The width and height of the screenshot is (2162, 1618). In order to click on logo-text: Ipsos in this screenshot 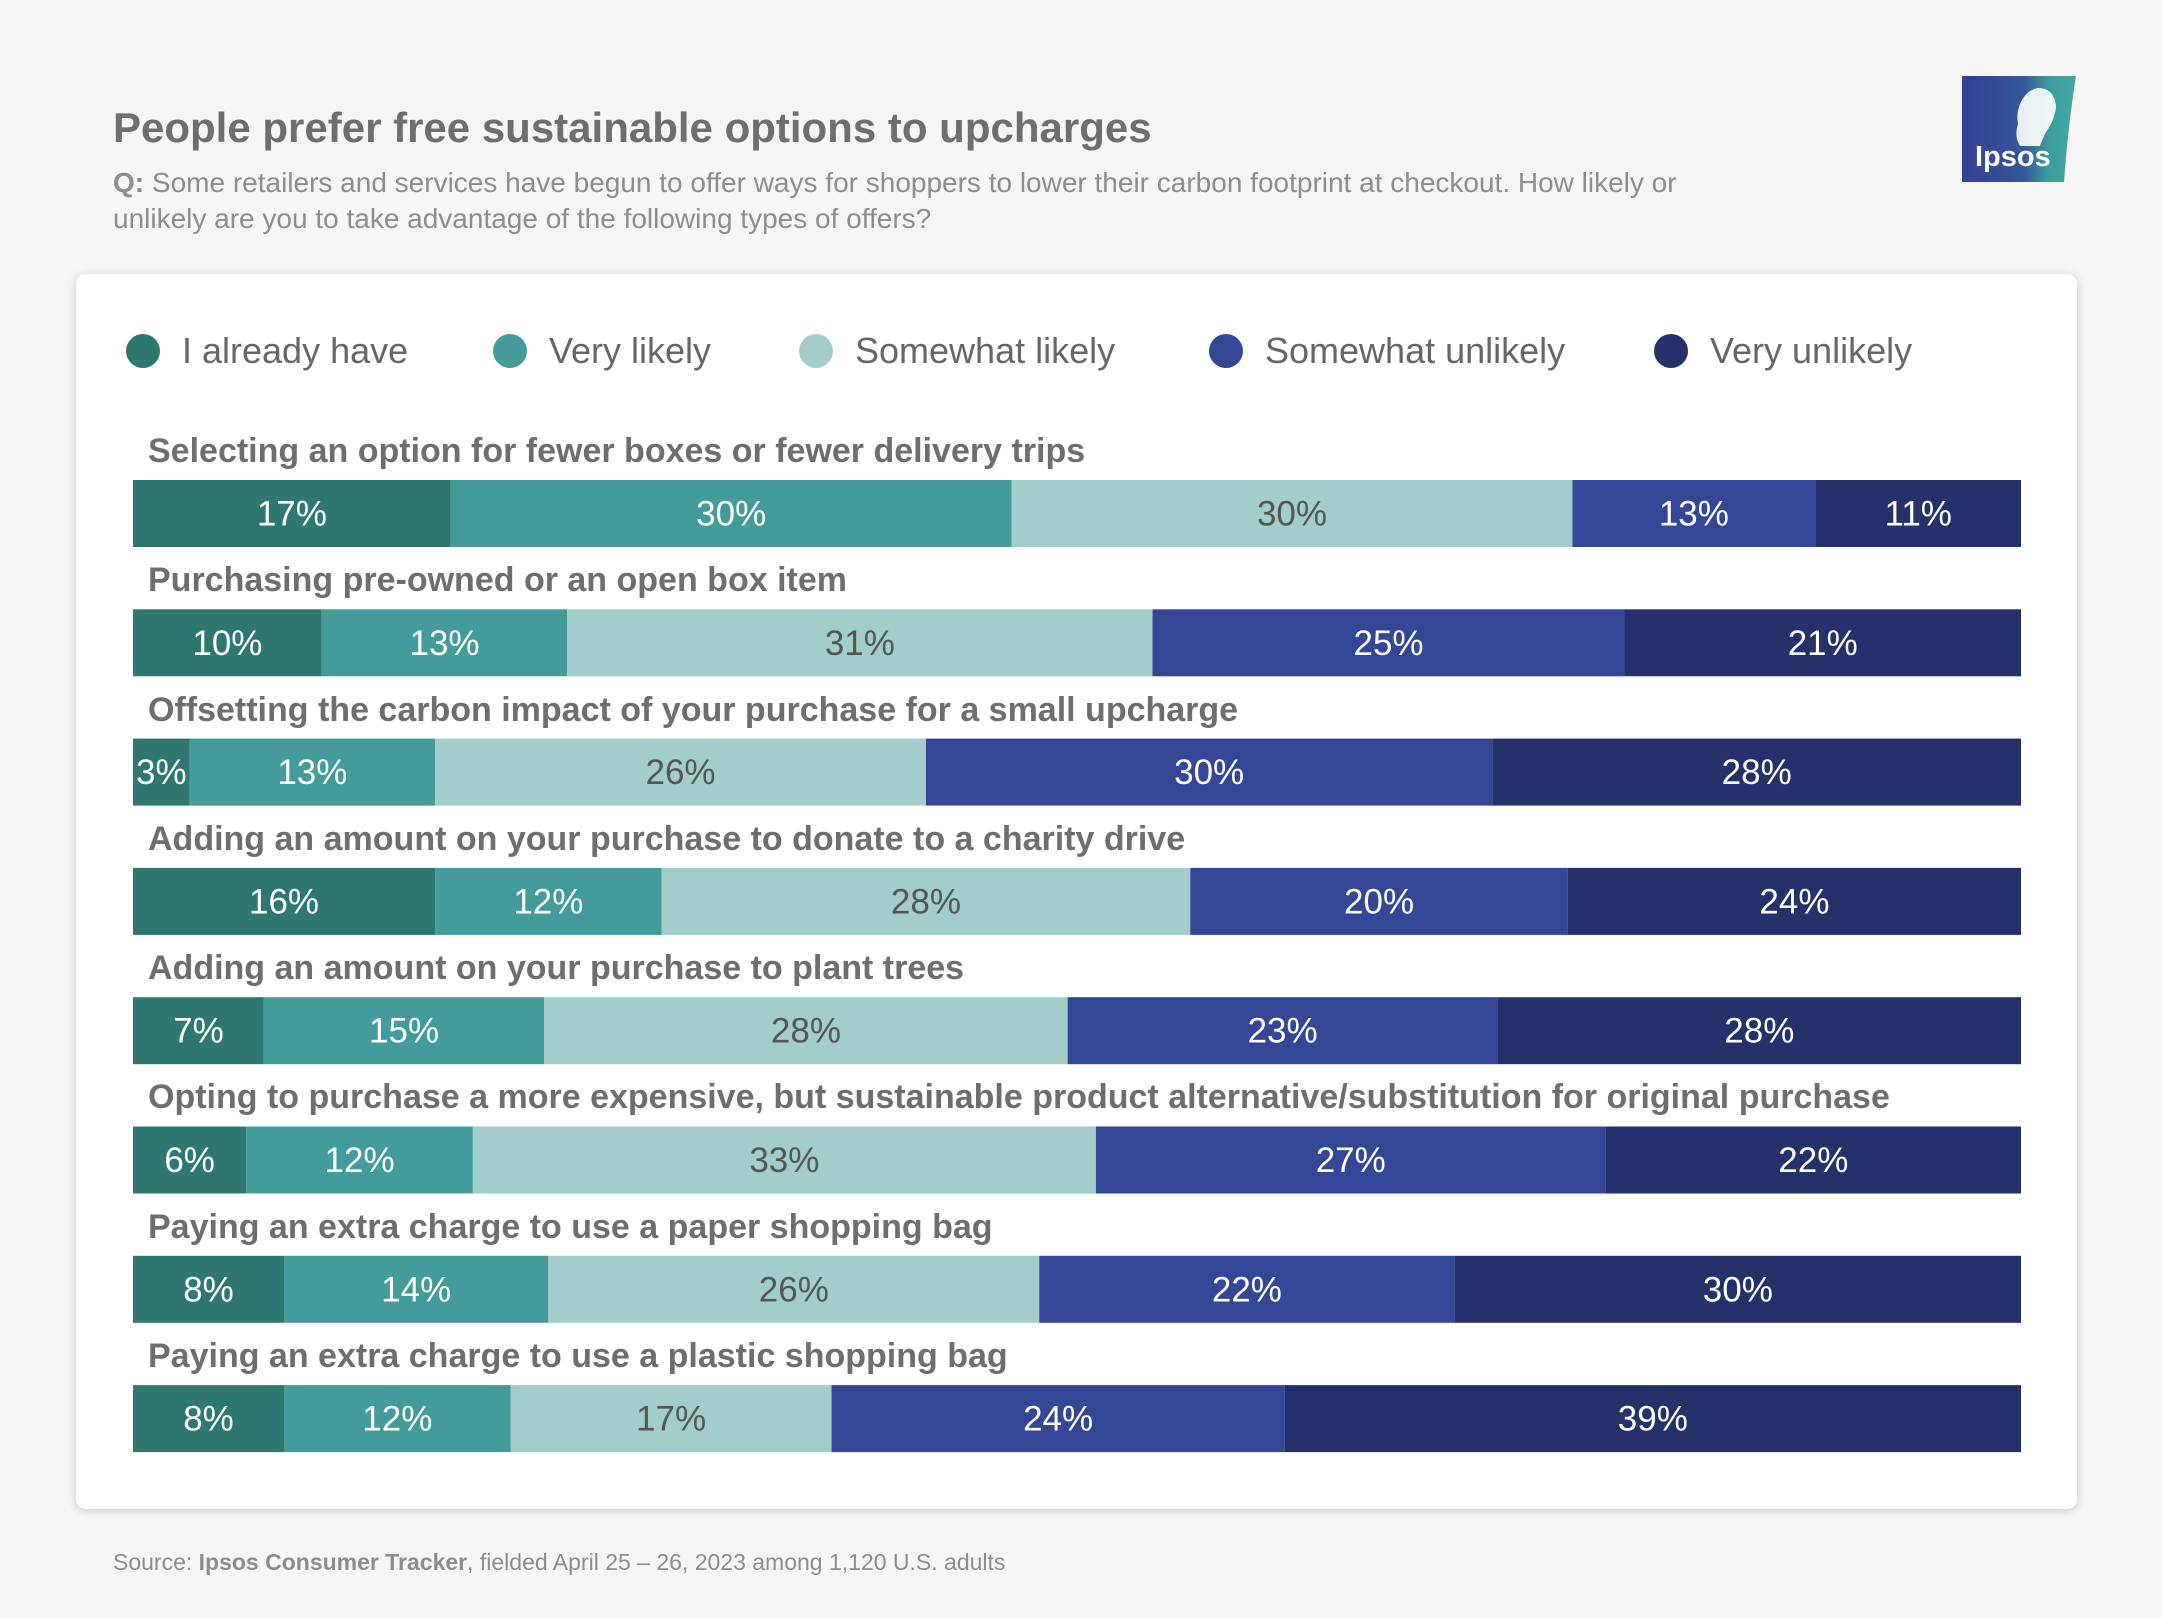, I will do `click(2013, 157)`.